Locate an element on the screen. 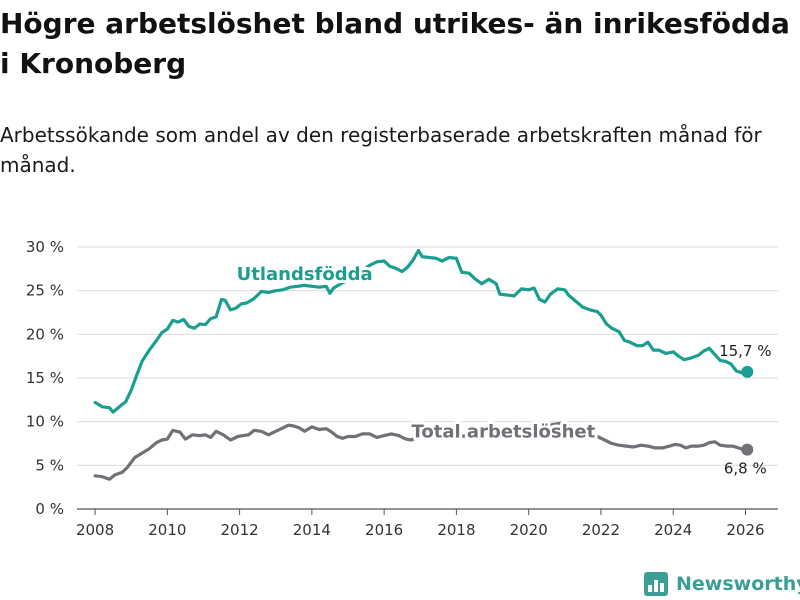  bar-chart-icon is located at coordinates (656, 584).